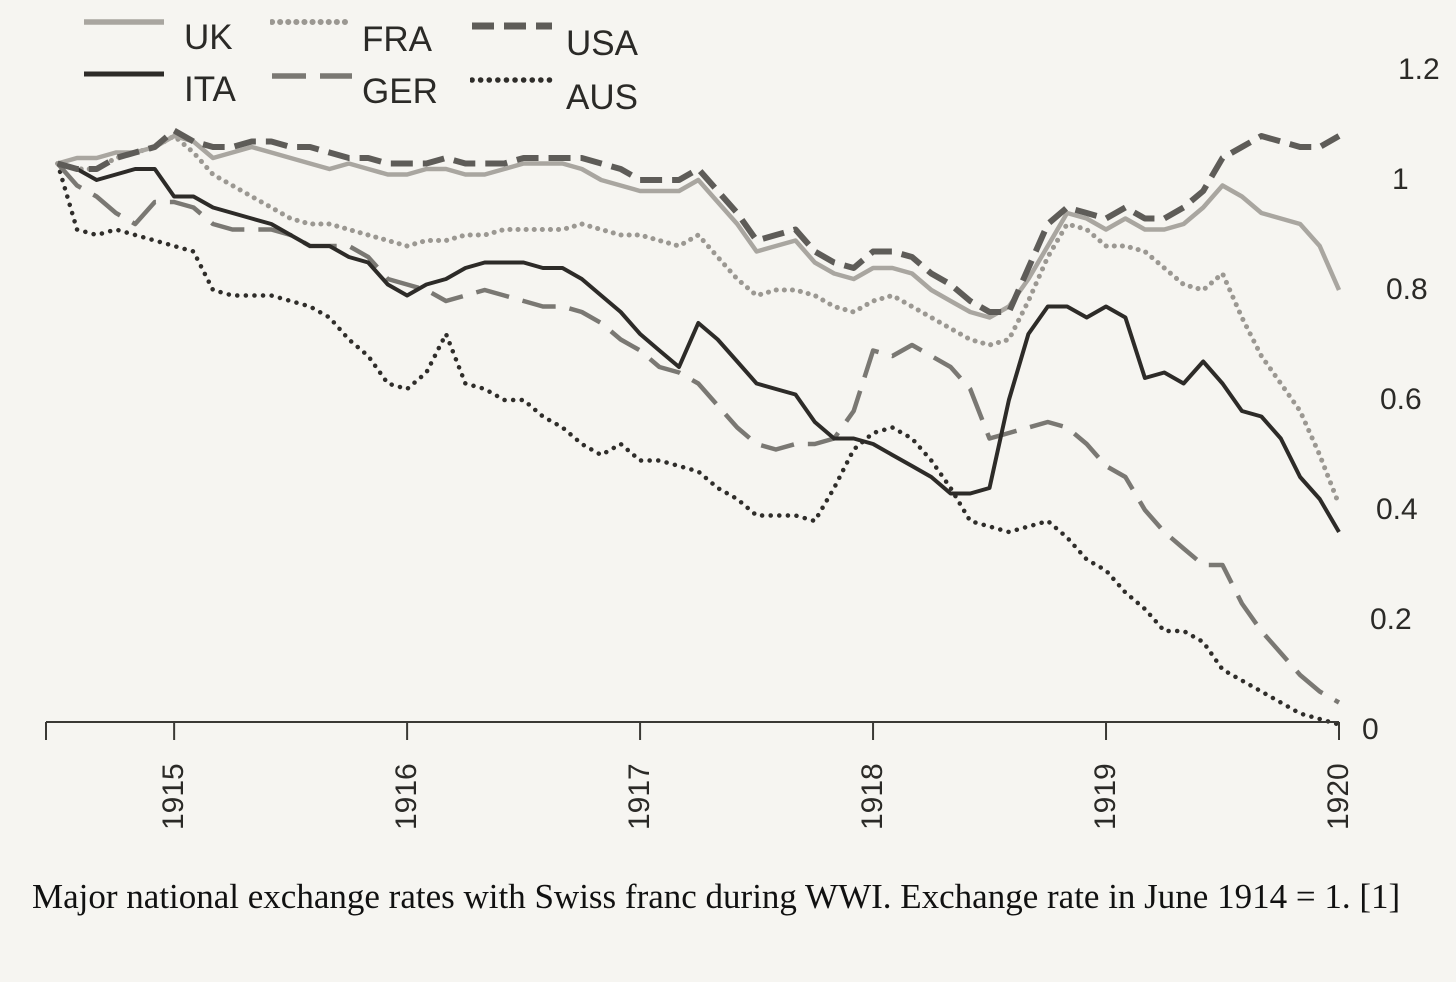 This screenshot has height=982, width=1456. Describe the element at coordinates (397, 39) in the screenshot. I see `legend-label-fra: FRA` at that location.